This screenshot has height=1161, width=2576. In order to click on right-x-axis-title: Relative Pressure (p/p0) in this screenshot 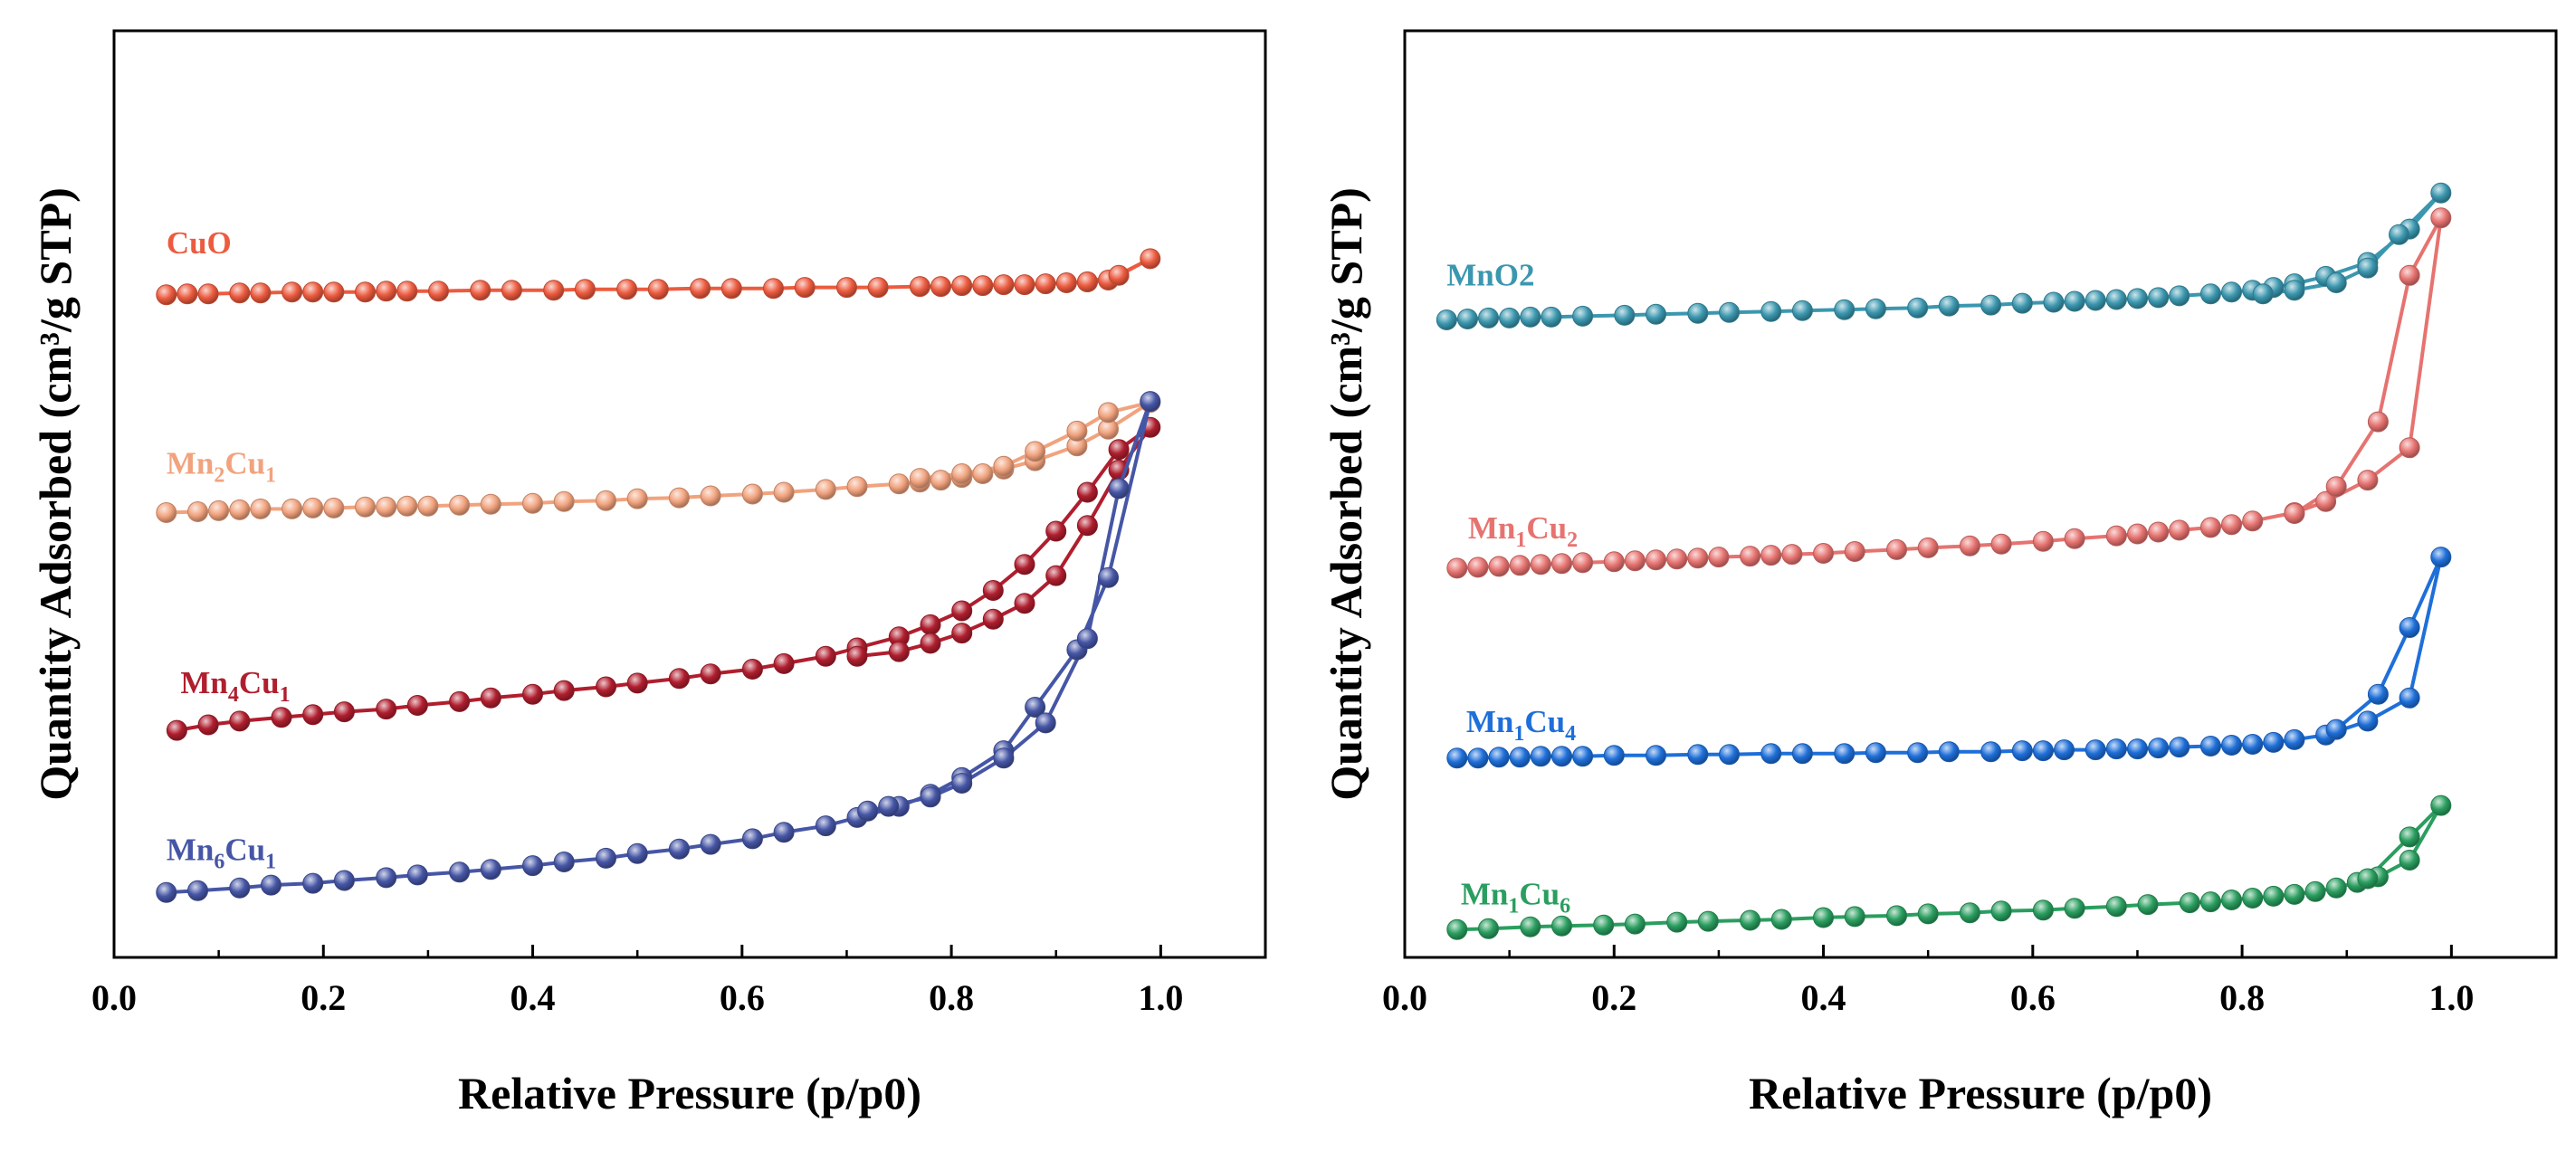, I will do `click(1981, 1093)`.